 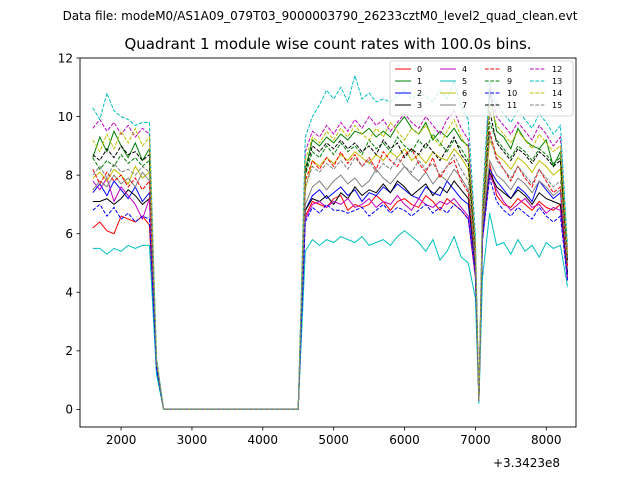 I want to click on x-tick-label-8000: 8000, so click(x=546, y=440).